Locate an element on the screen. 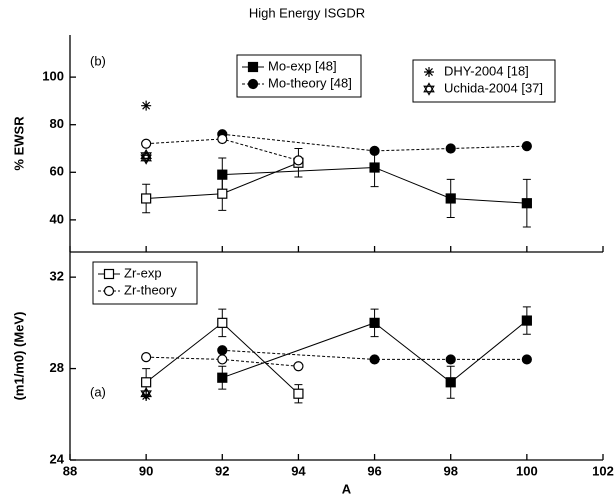  legend-item: Mo-theory [48] is located at coordinates (297, 82).